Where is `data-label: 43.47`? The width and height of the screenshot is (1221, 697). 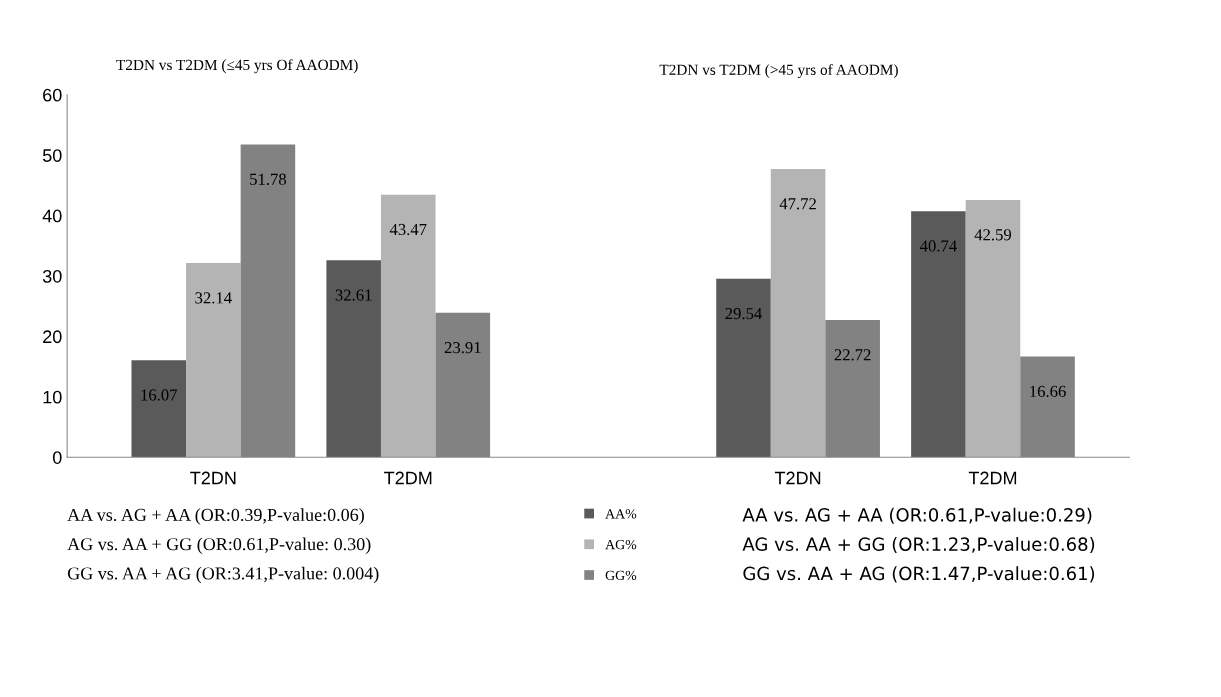
data-label: 43.47 is located at coordinates (408, 229).